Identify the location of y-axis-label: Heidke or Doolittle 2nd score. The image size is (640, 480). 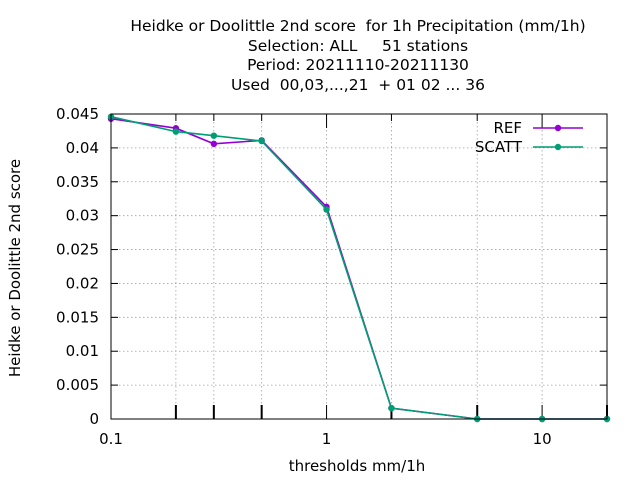
(15, 268).